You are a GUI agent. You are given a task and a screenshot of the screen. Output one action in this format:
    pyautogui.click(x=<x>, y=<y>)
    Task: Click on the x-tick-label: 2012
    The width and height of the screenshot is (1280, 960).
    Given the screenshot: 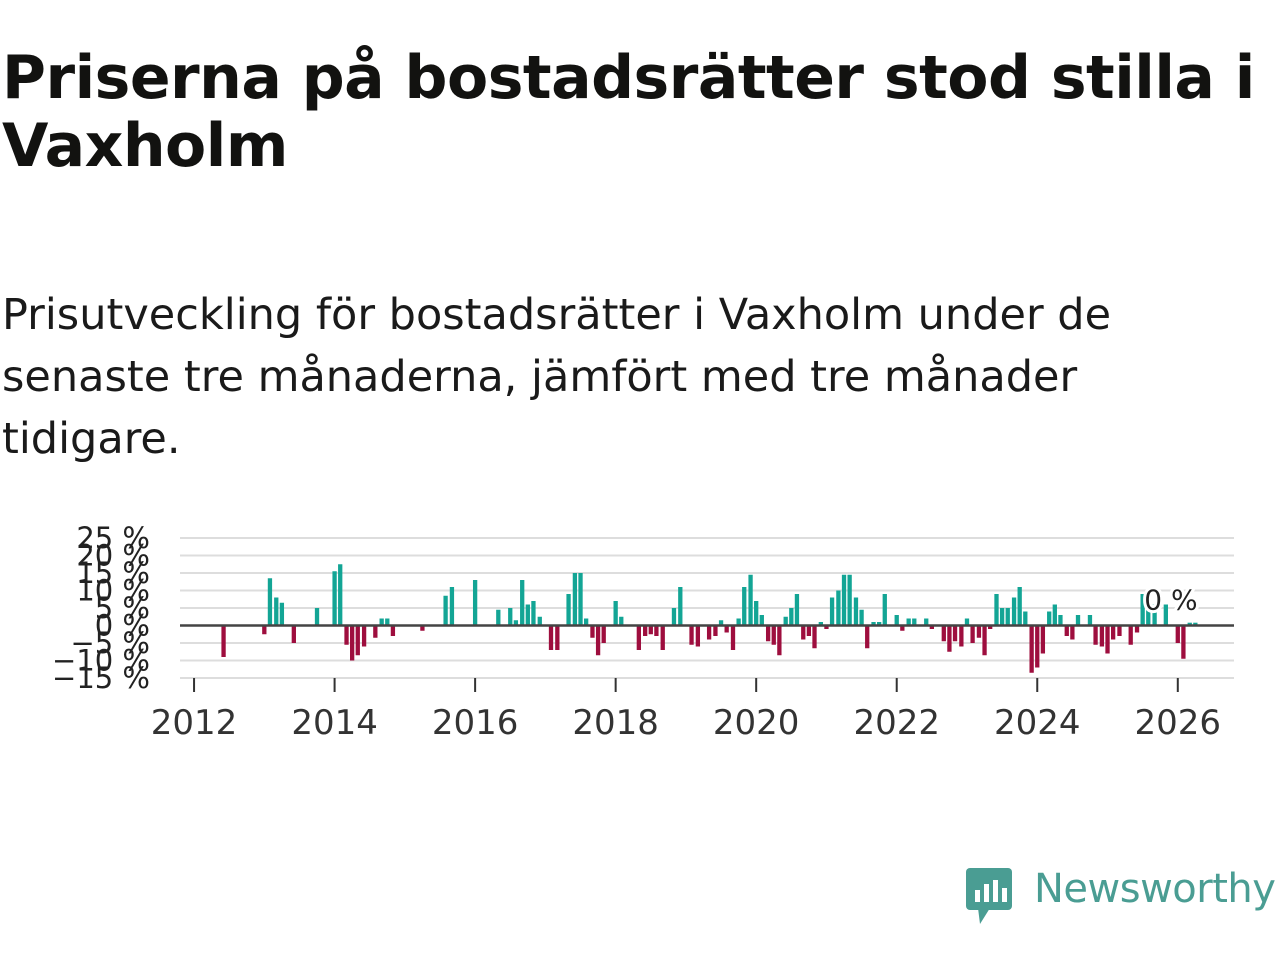 What is the action you would take?
    pyautogui.click(x=194, y=723)
    